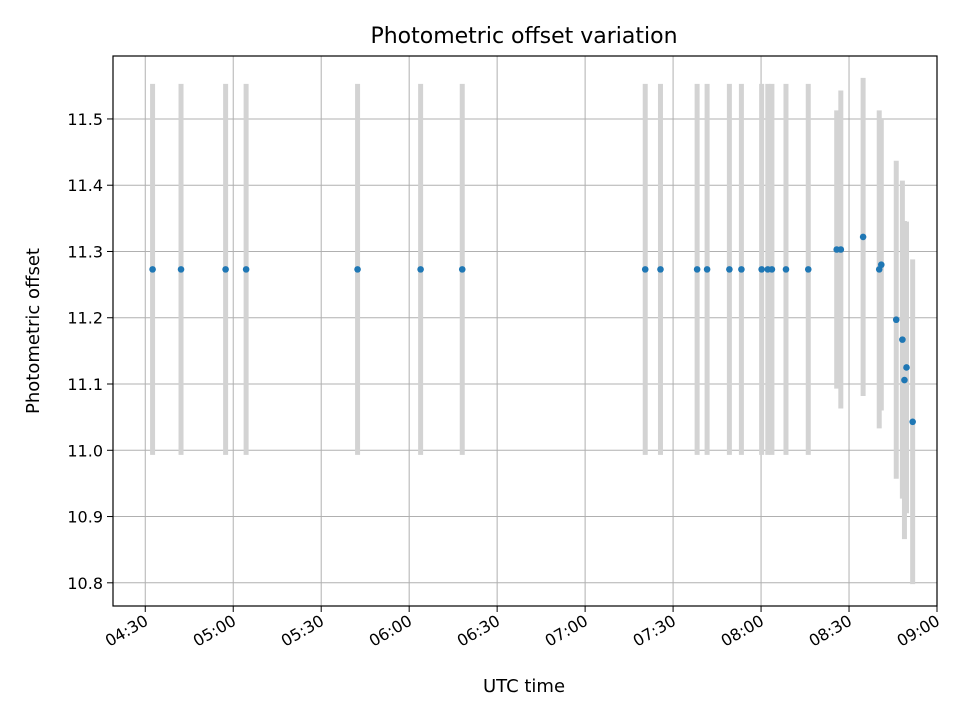  I want to click on y-tick-label: 11.0, so click(85, 450).